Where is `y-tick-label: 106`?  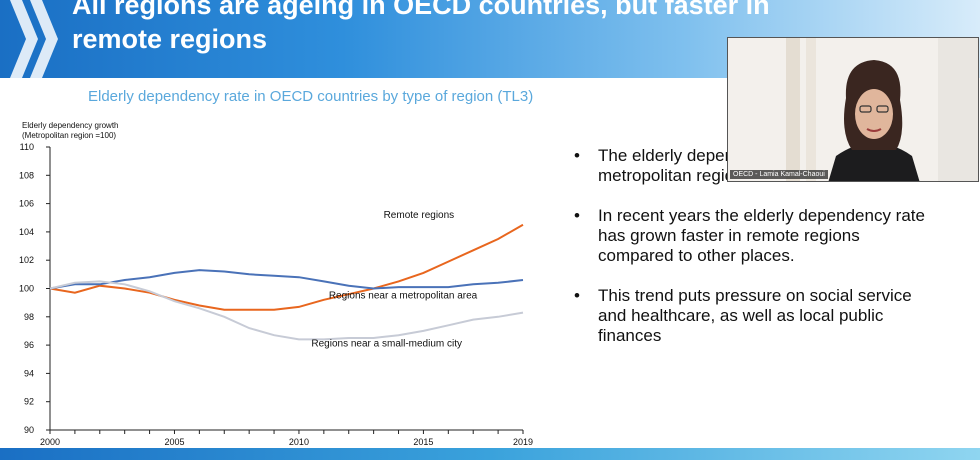 y-tick-label: 106 is located at coordinates (26, 204).